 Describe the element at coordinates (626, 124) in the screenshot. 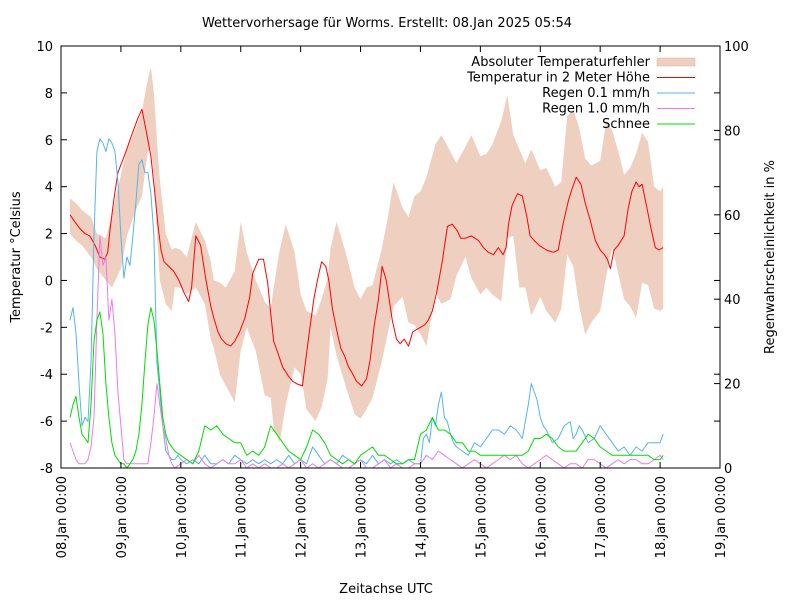

I see `legend-label: Schnee` at that location.